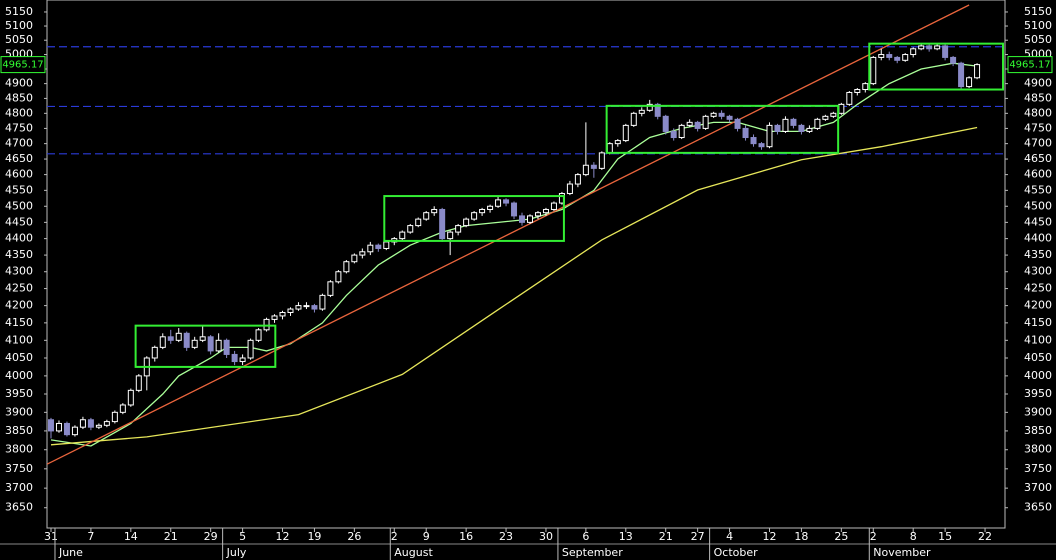  Describe the element at coordinates (1038, 25) in the screenshot. I see `y-tick-label: 5100` at that location.